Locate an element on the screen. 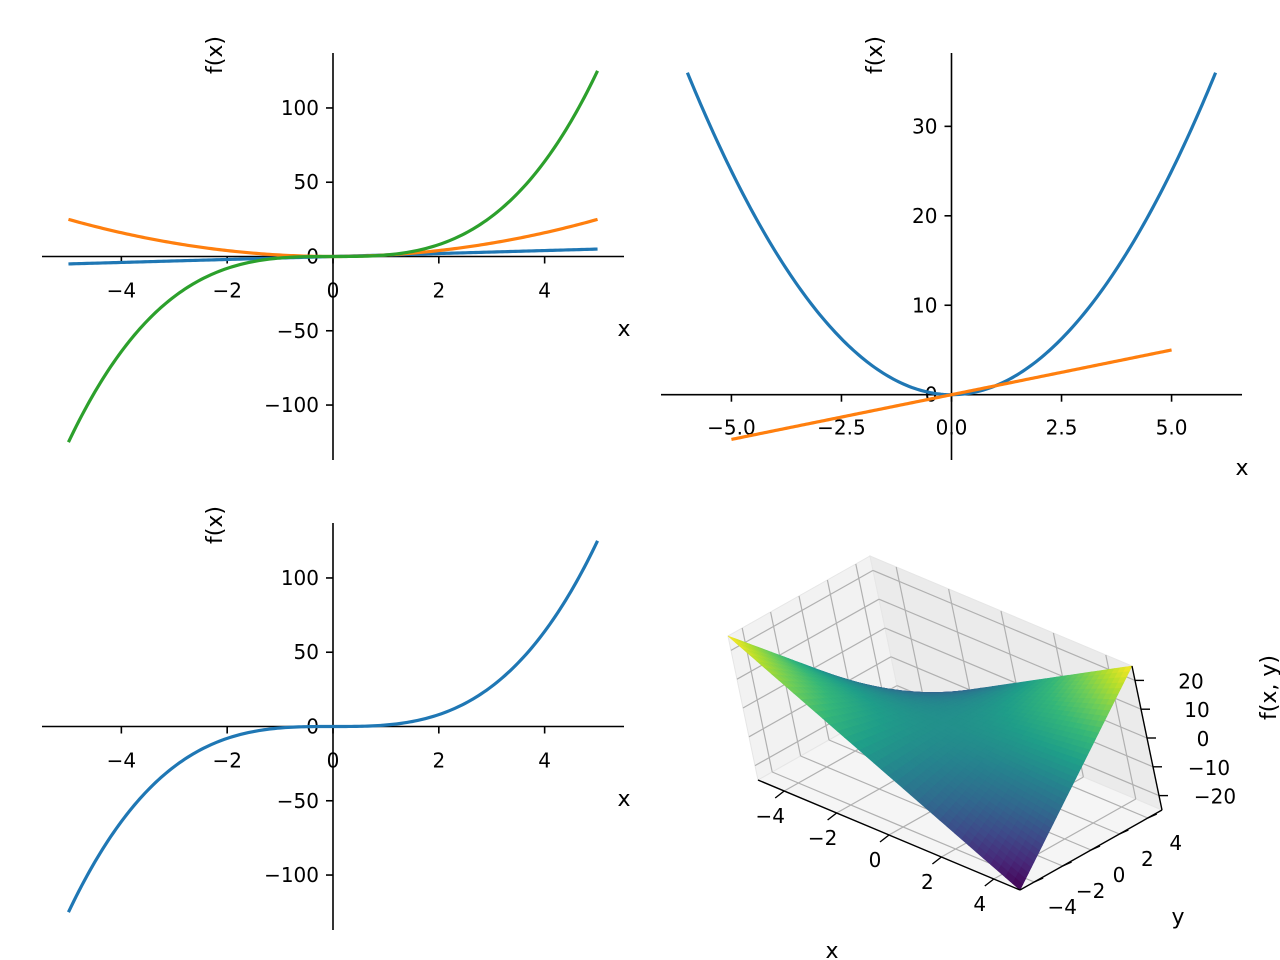 Image resolution: width=1280 pixels, height=960 pixels. y-axis-label: y is located at coordinates (1177, 917).